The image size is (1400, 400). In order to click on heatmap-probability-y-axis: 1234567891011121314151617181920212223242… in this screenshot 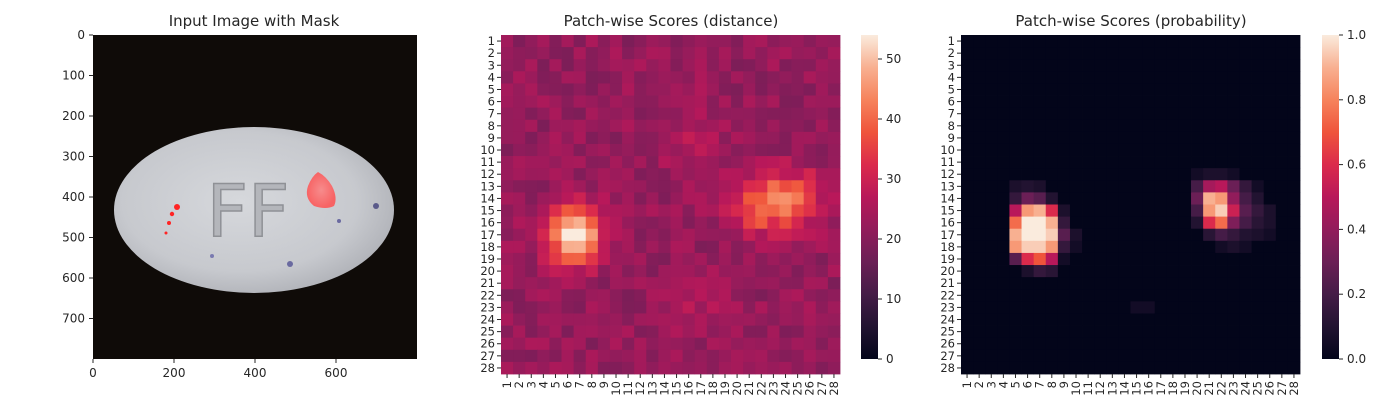, I will do `click(950, 204)`.